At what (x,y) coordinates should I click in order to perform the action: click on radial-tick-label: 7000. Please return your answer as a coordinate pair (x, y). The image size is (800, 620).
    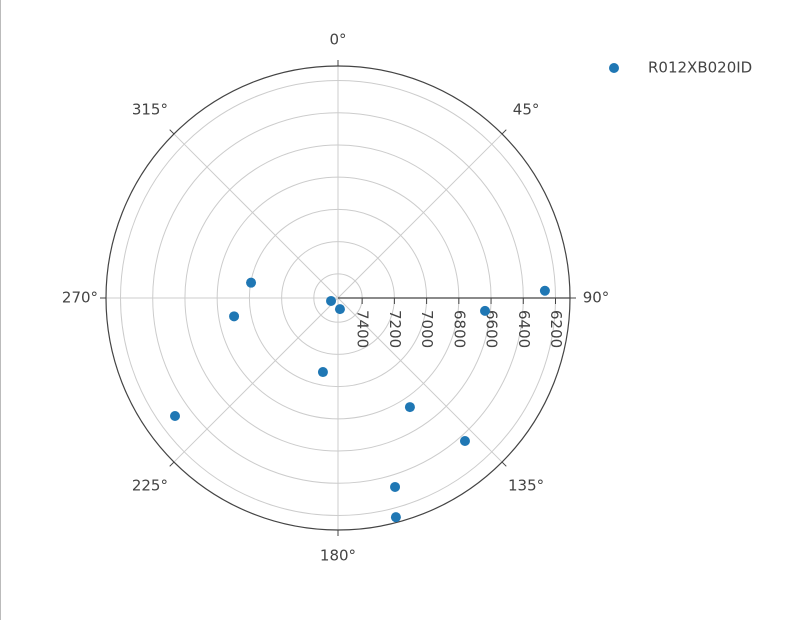
    Looking at the image, I should click on (427, 329).